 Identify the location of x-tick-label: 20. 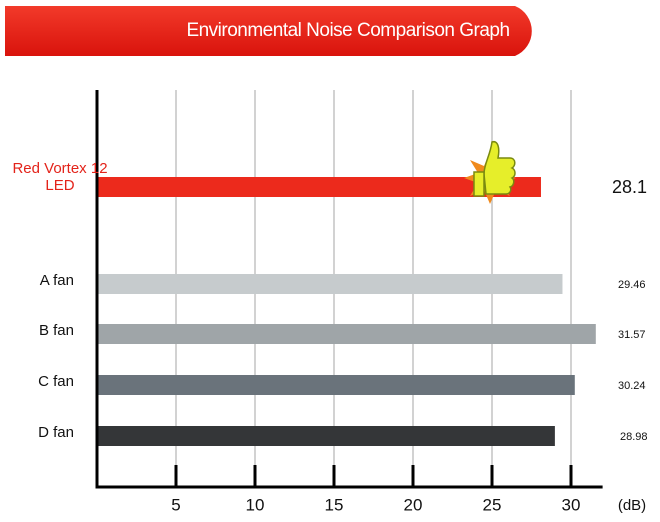
(413, 504).